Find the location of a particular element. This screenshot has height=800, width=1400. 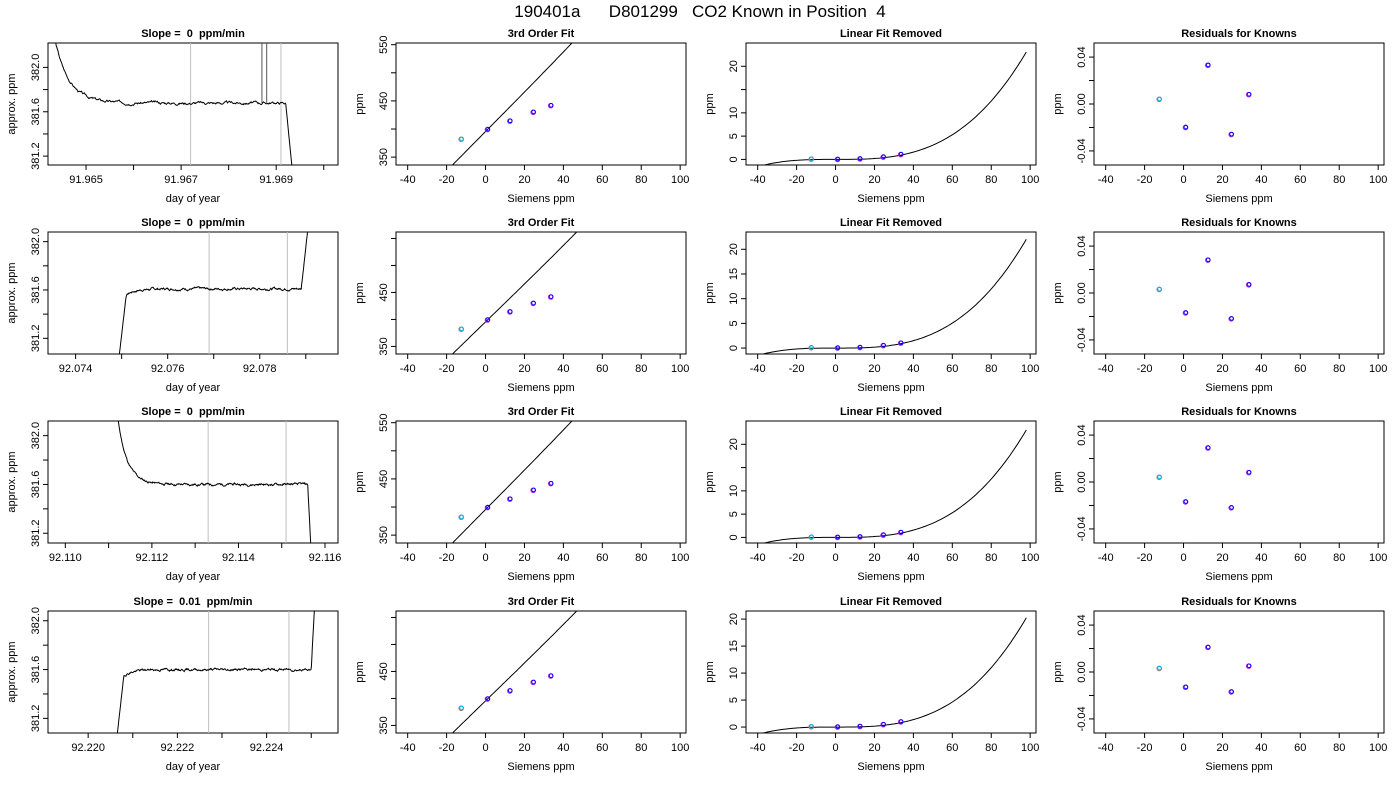

x-tick-label: 92.074 is located at coordinates (76, 369).